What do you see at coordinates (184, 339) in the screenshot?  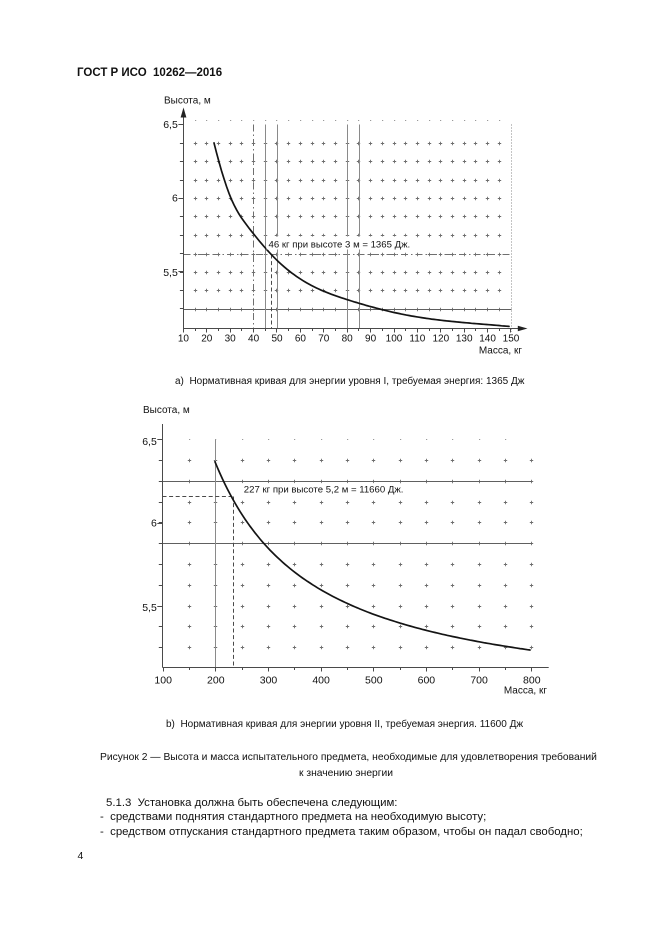 I see `svg-text: 10` at bounding box center [184, 339].